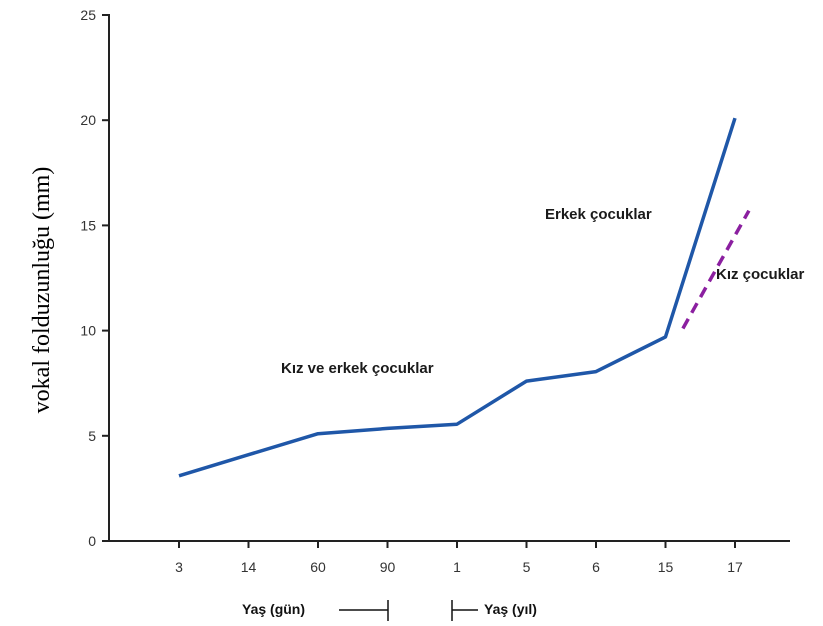 The image size is (823, 626). I want to click on x-group-years-label: Yaş (yıl), so click(510, 609).